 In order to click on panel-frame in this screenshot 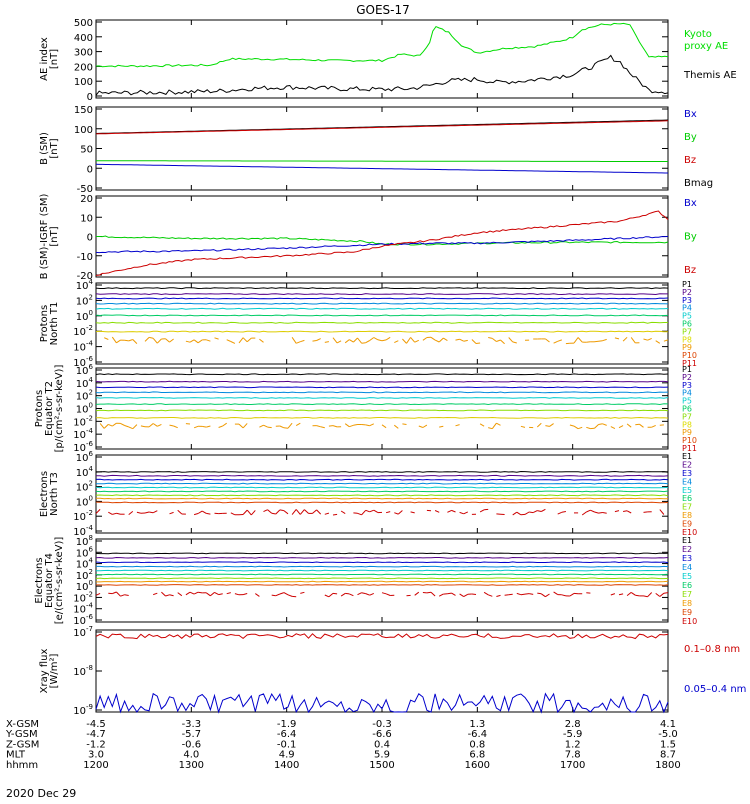, I will do `click(382, 408)`.